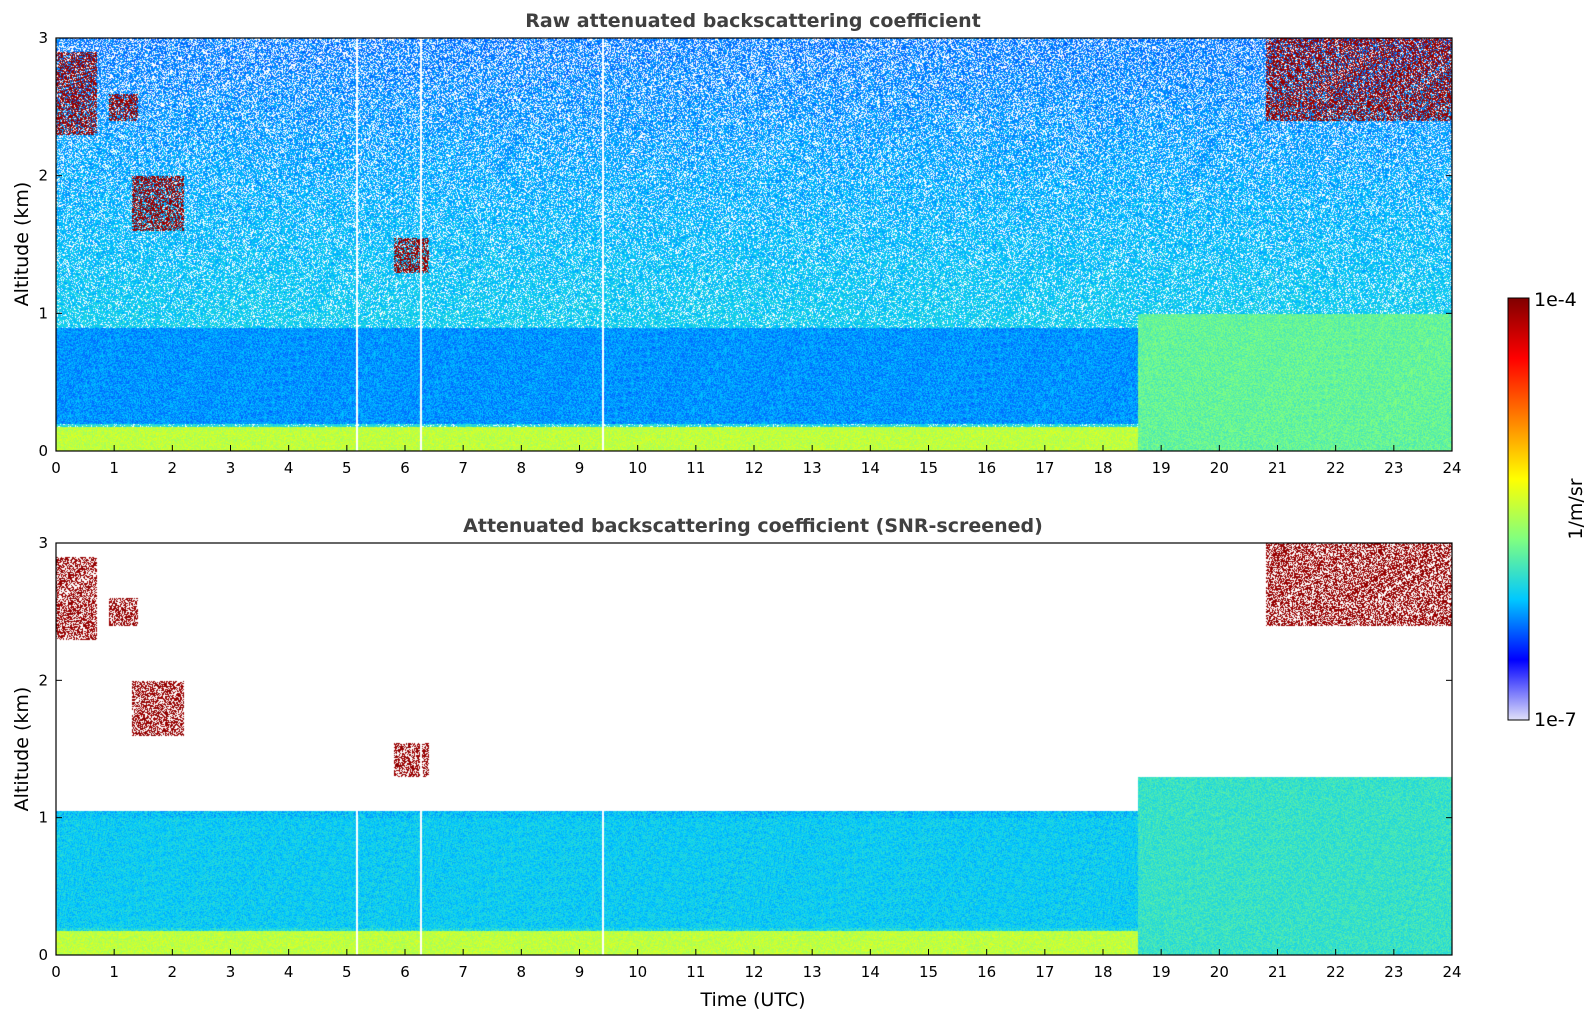 The width and height of the screenshot is (1595, 1020). Describe the element at coordinates (43, 38) in the screenshot. I see `panel-raw-y-tick-label: 3` at that location.